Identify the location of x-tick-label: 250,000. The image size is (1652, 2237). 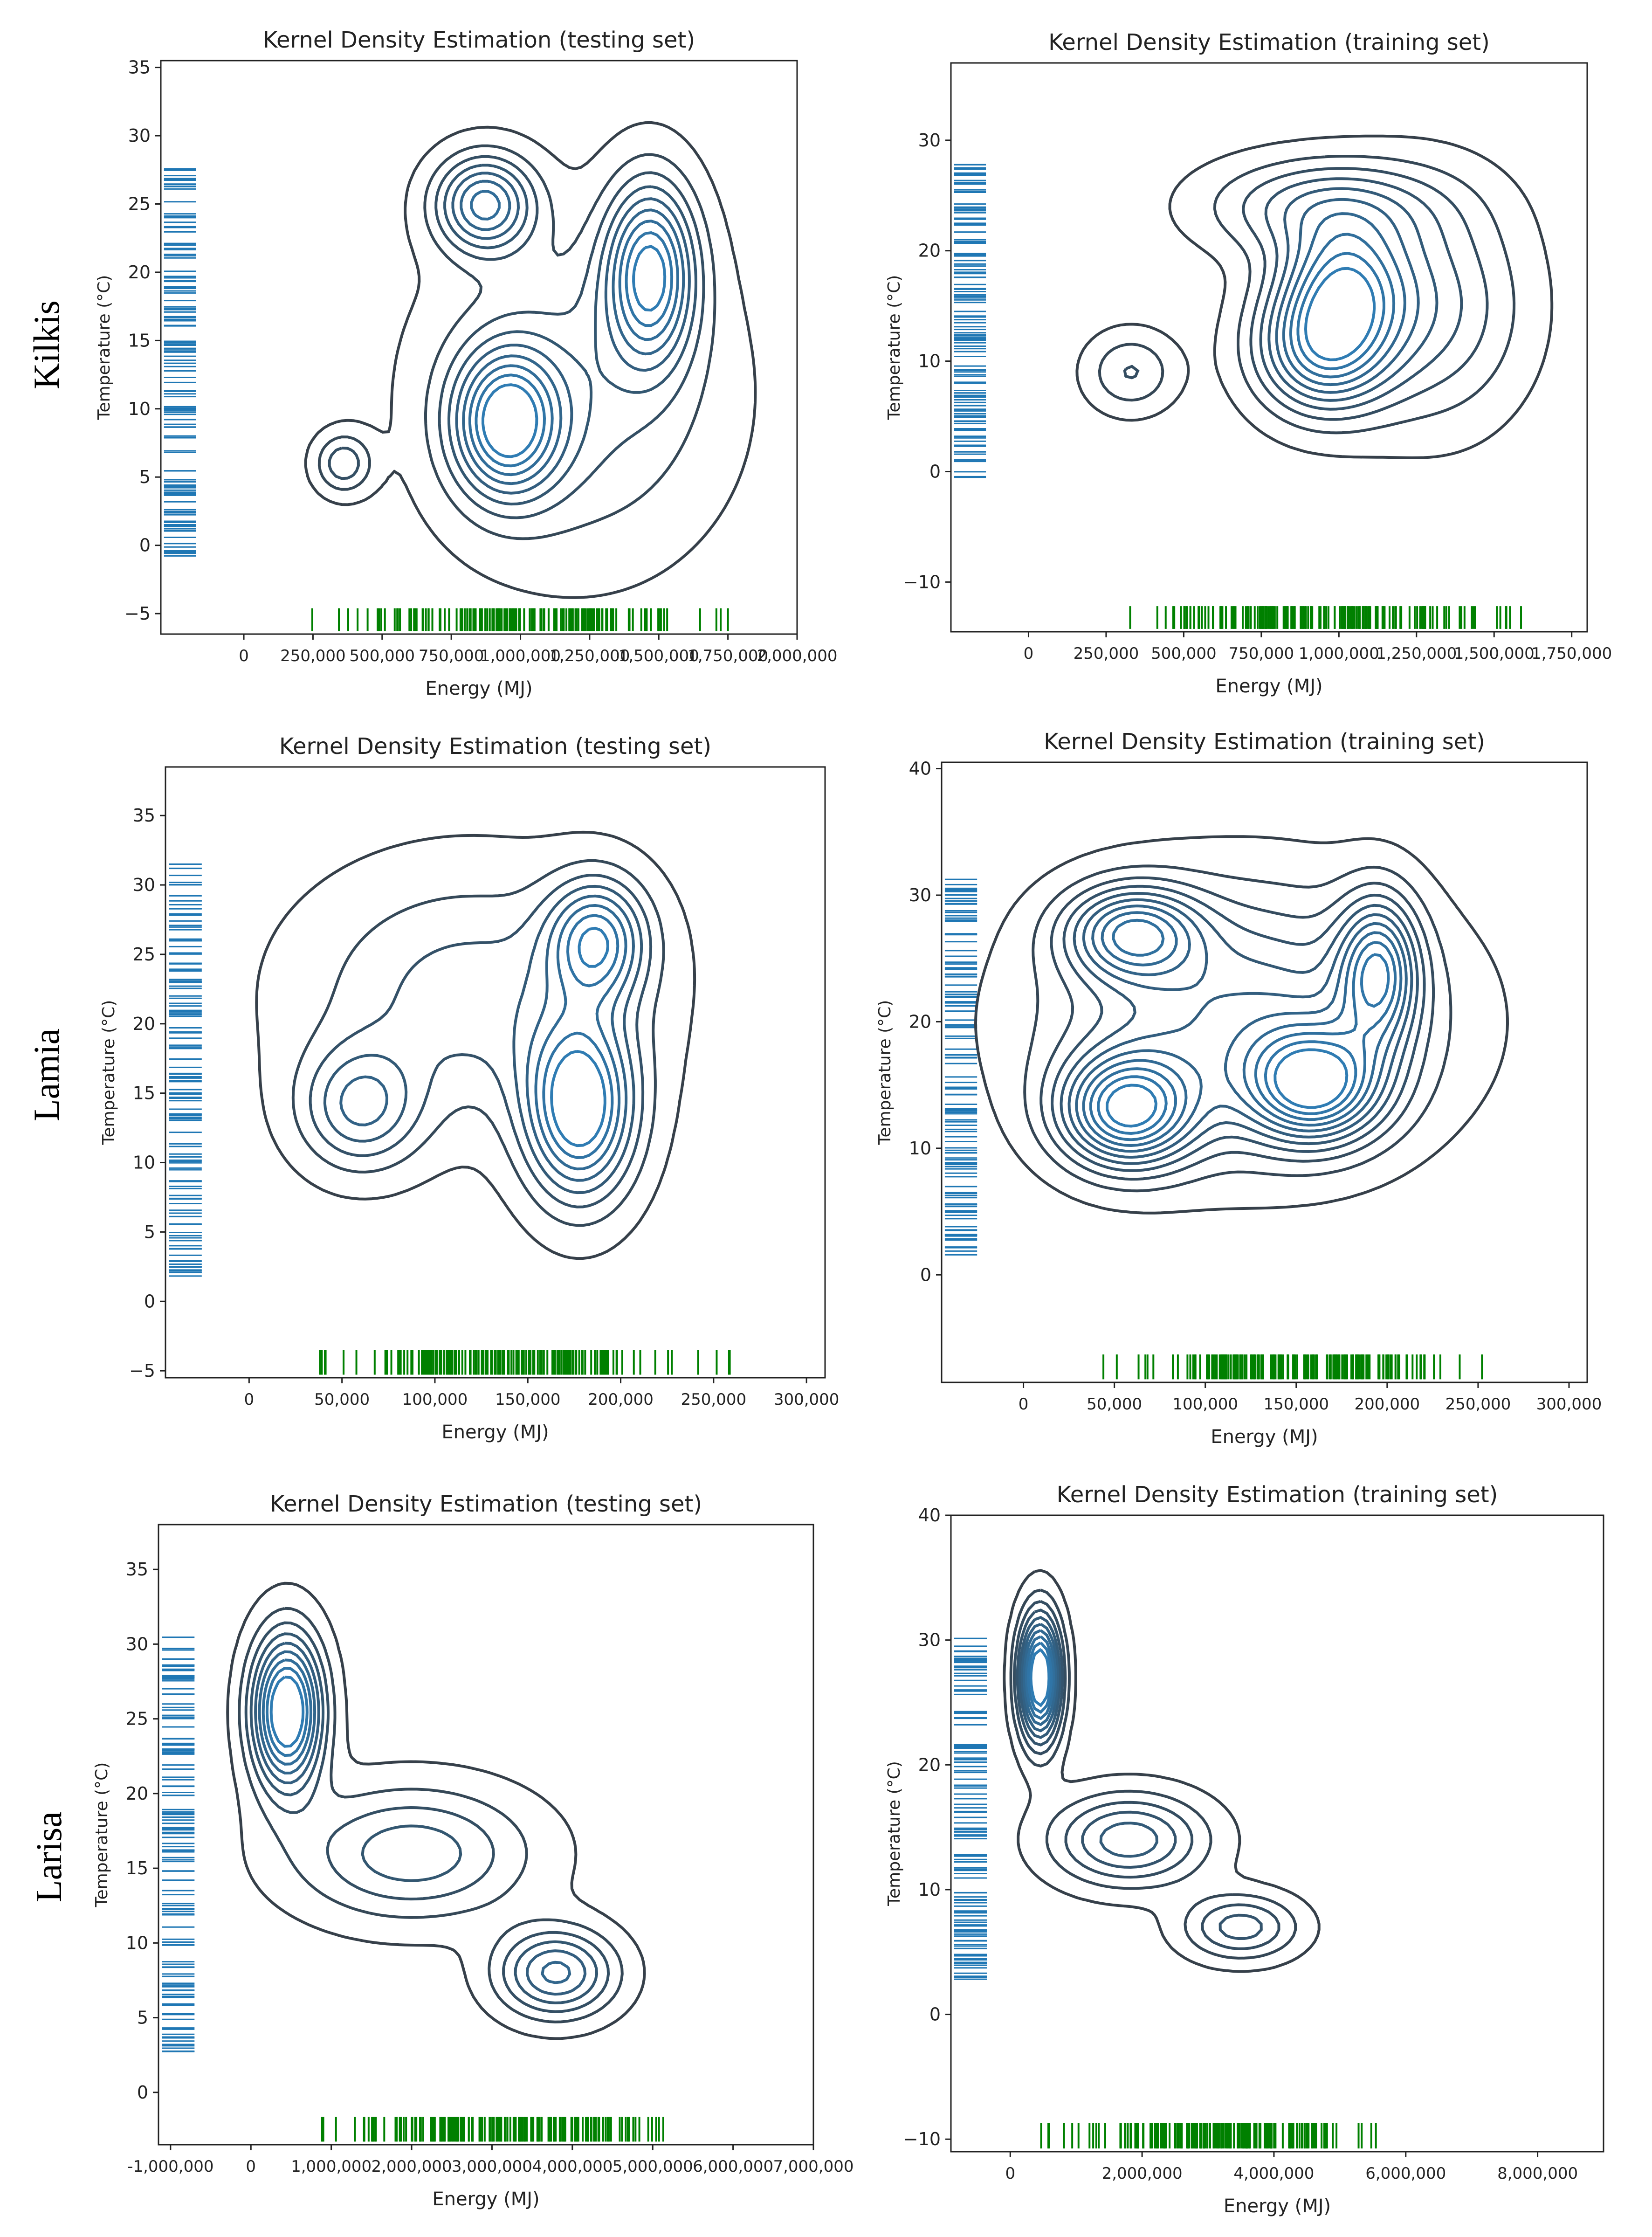
(1479, 1404).